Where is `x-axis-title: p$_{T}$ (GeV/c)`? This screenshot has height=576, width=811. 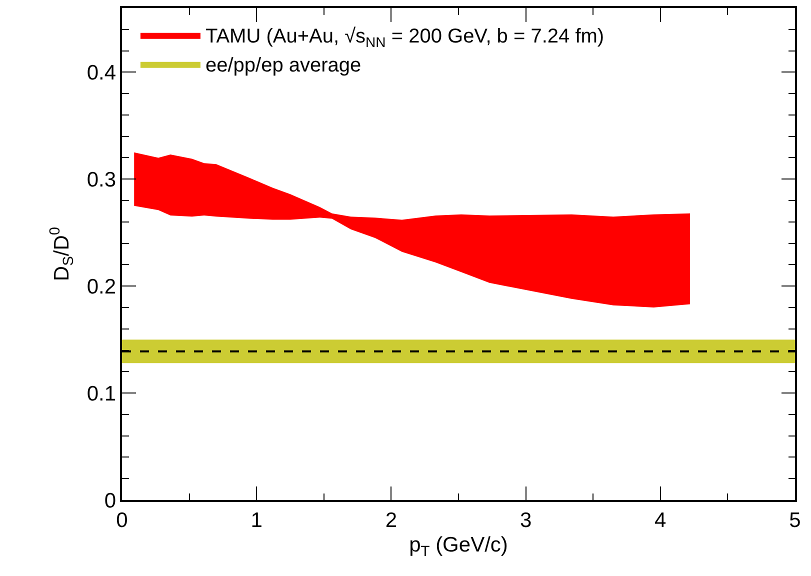 x-axis-title: p$_{T}$ (GeV/c) is located at coordinates (458, 547).